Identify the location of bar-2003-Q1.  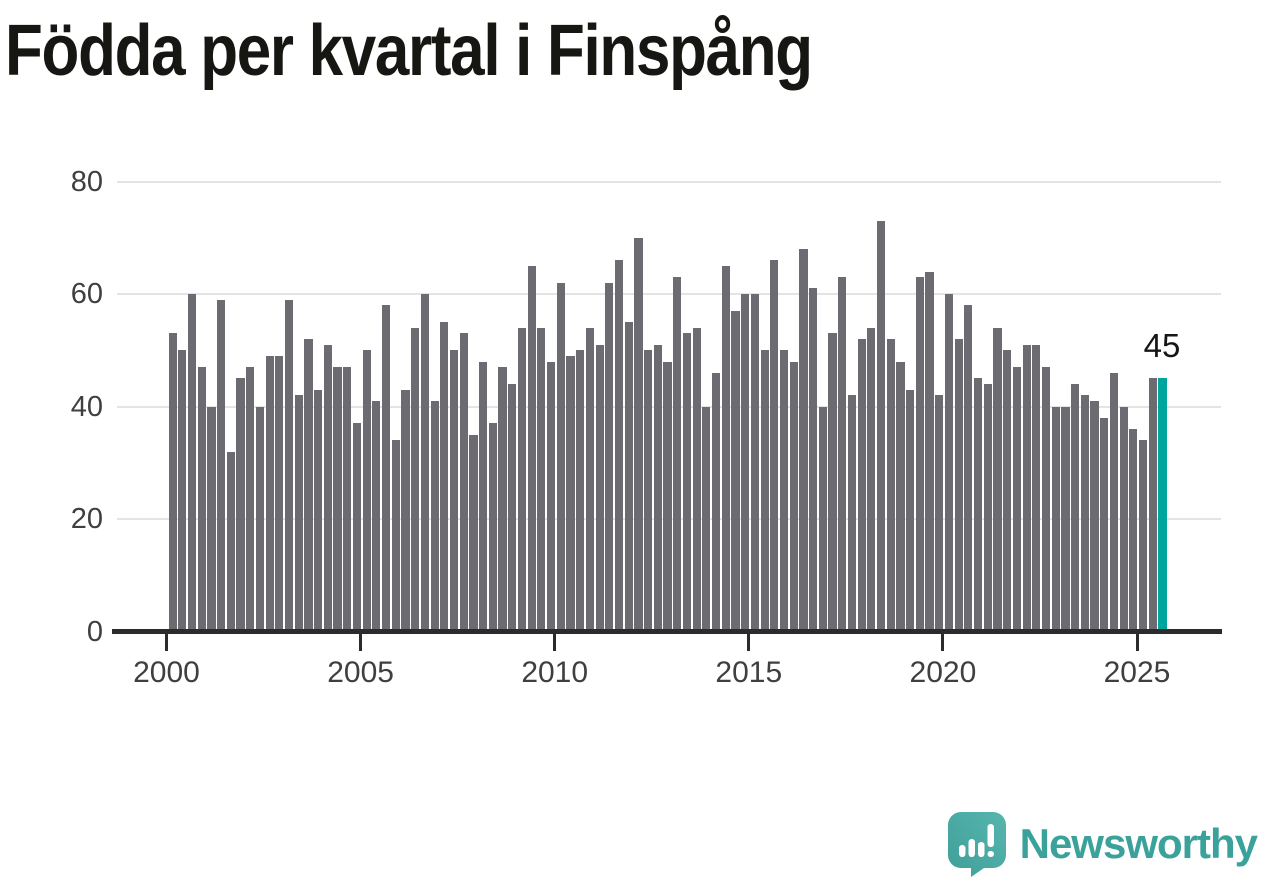
(289, 465).